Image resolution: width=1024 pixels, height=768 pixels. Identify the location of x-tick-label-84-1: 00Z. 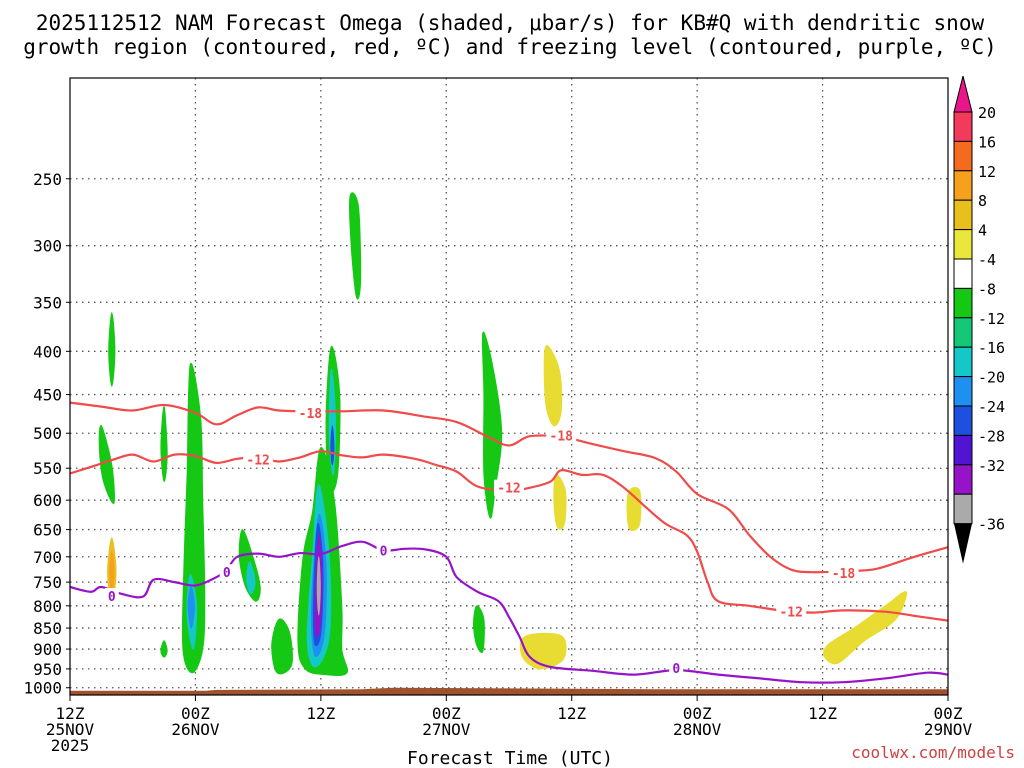
(948, 713).